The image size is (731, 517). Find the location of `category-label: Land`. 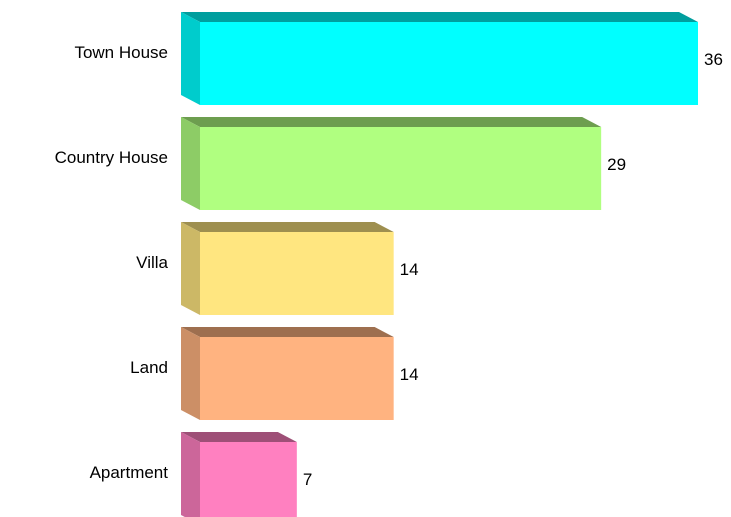

category-label: Land is located at coordinates (149, 367).